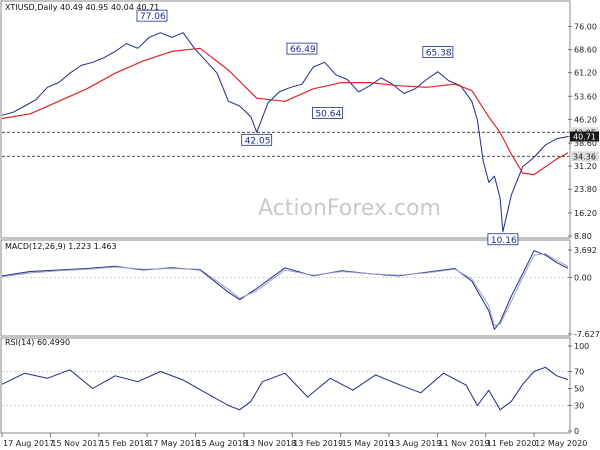  Describe the element at coordinates (585, 50) in the screenshot. I see `price-ytick-label: 68.60` at that location.